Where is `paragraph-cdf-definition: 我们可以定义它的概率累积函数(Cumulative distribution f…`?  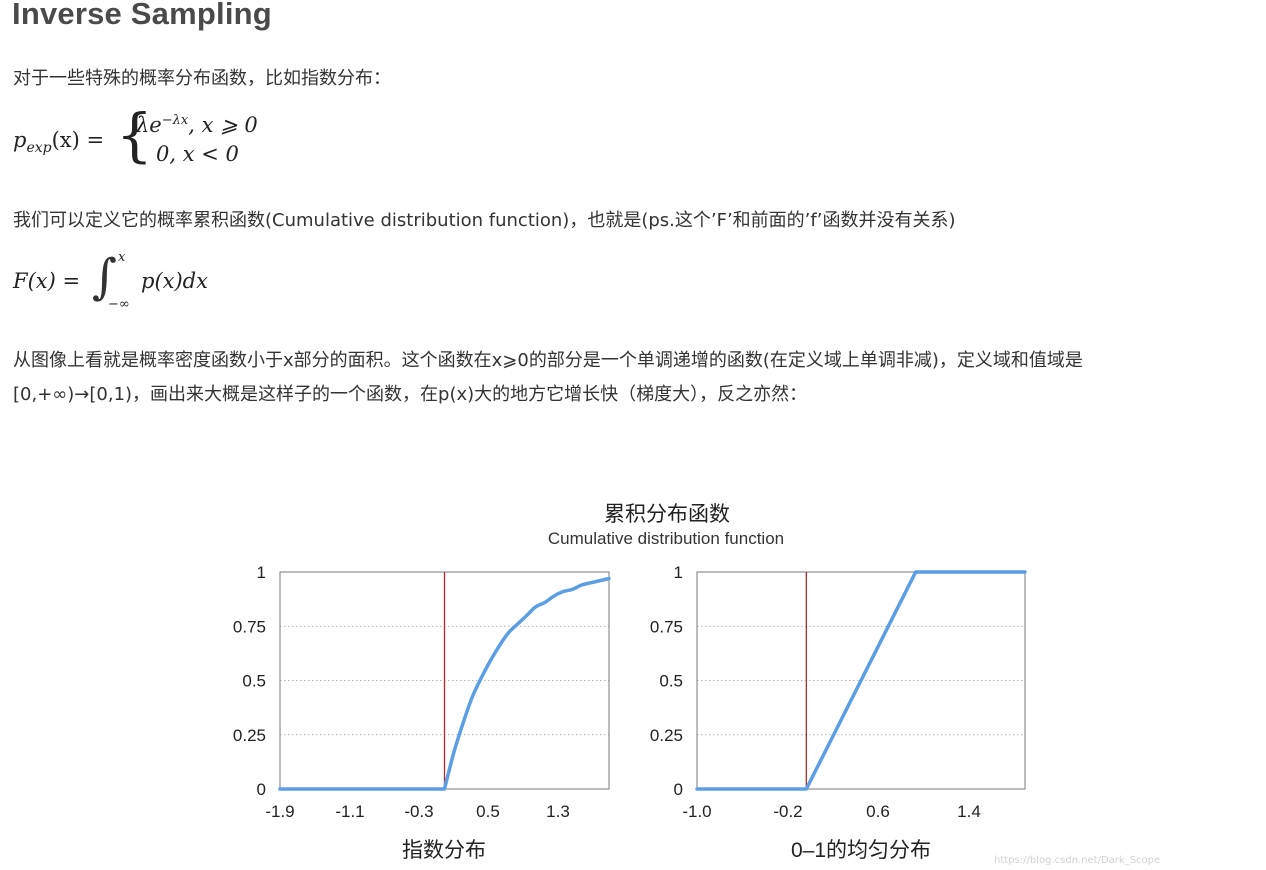
paragraph-cdf-definition: 我们可以定义它的概率累积函数(Cumulative distribution f… is located at coordinates (484, 220).